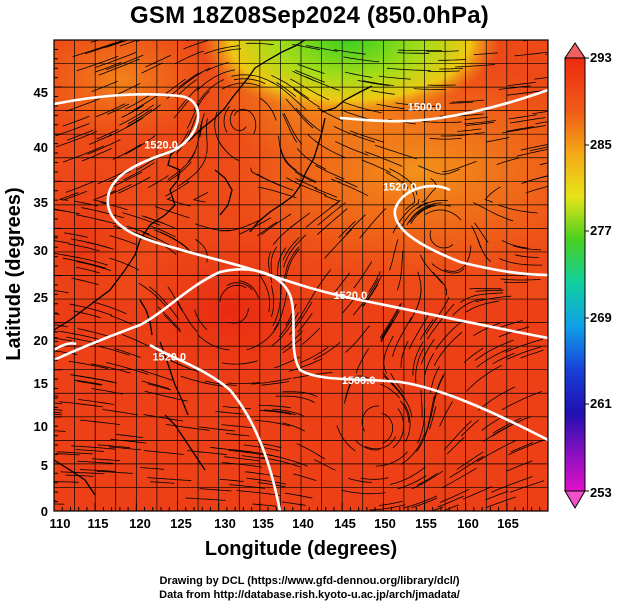 Image resolution: width=619 pixels, height=605 pixels. I want to click on x-tick-label: 145, so click(345, 523).